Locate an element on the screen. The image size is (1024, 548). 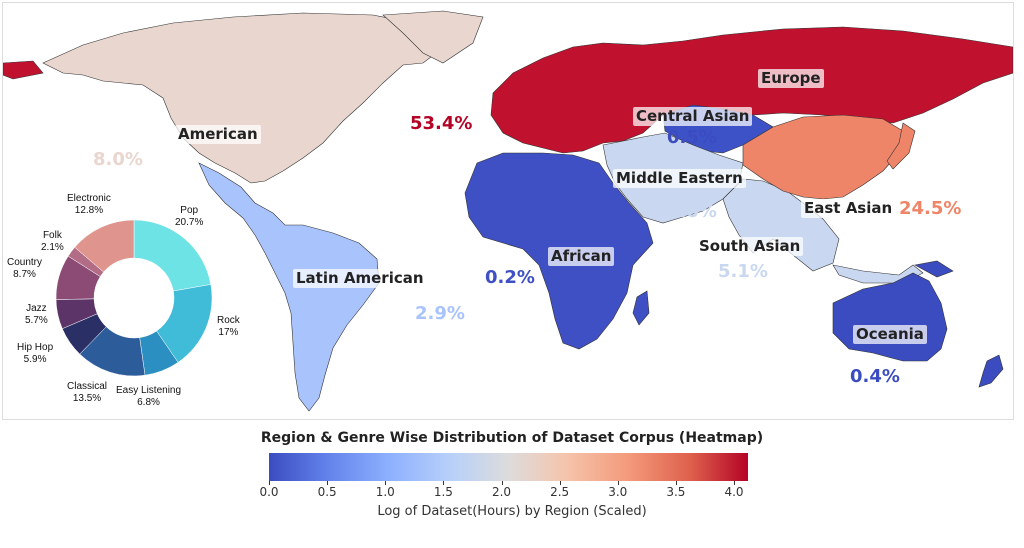
donut-cat-rock: Rock is located at coordinates (228, 320).